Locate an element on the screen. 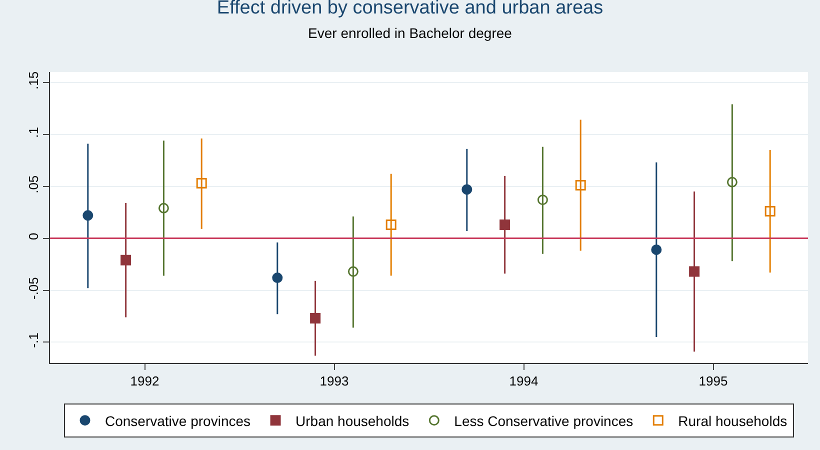 This screenshot has height=450, width=820. legend-label: Rural households is located at coordinates (733, 420).